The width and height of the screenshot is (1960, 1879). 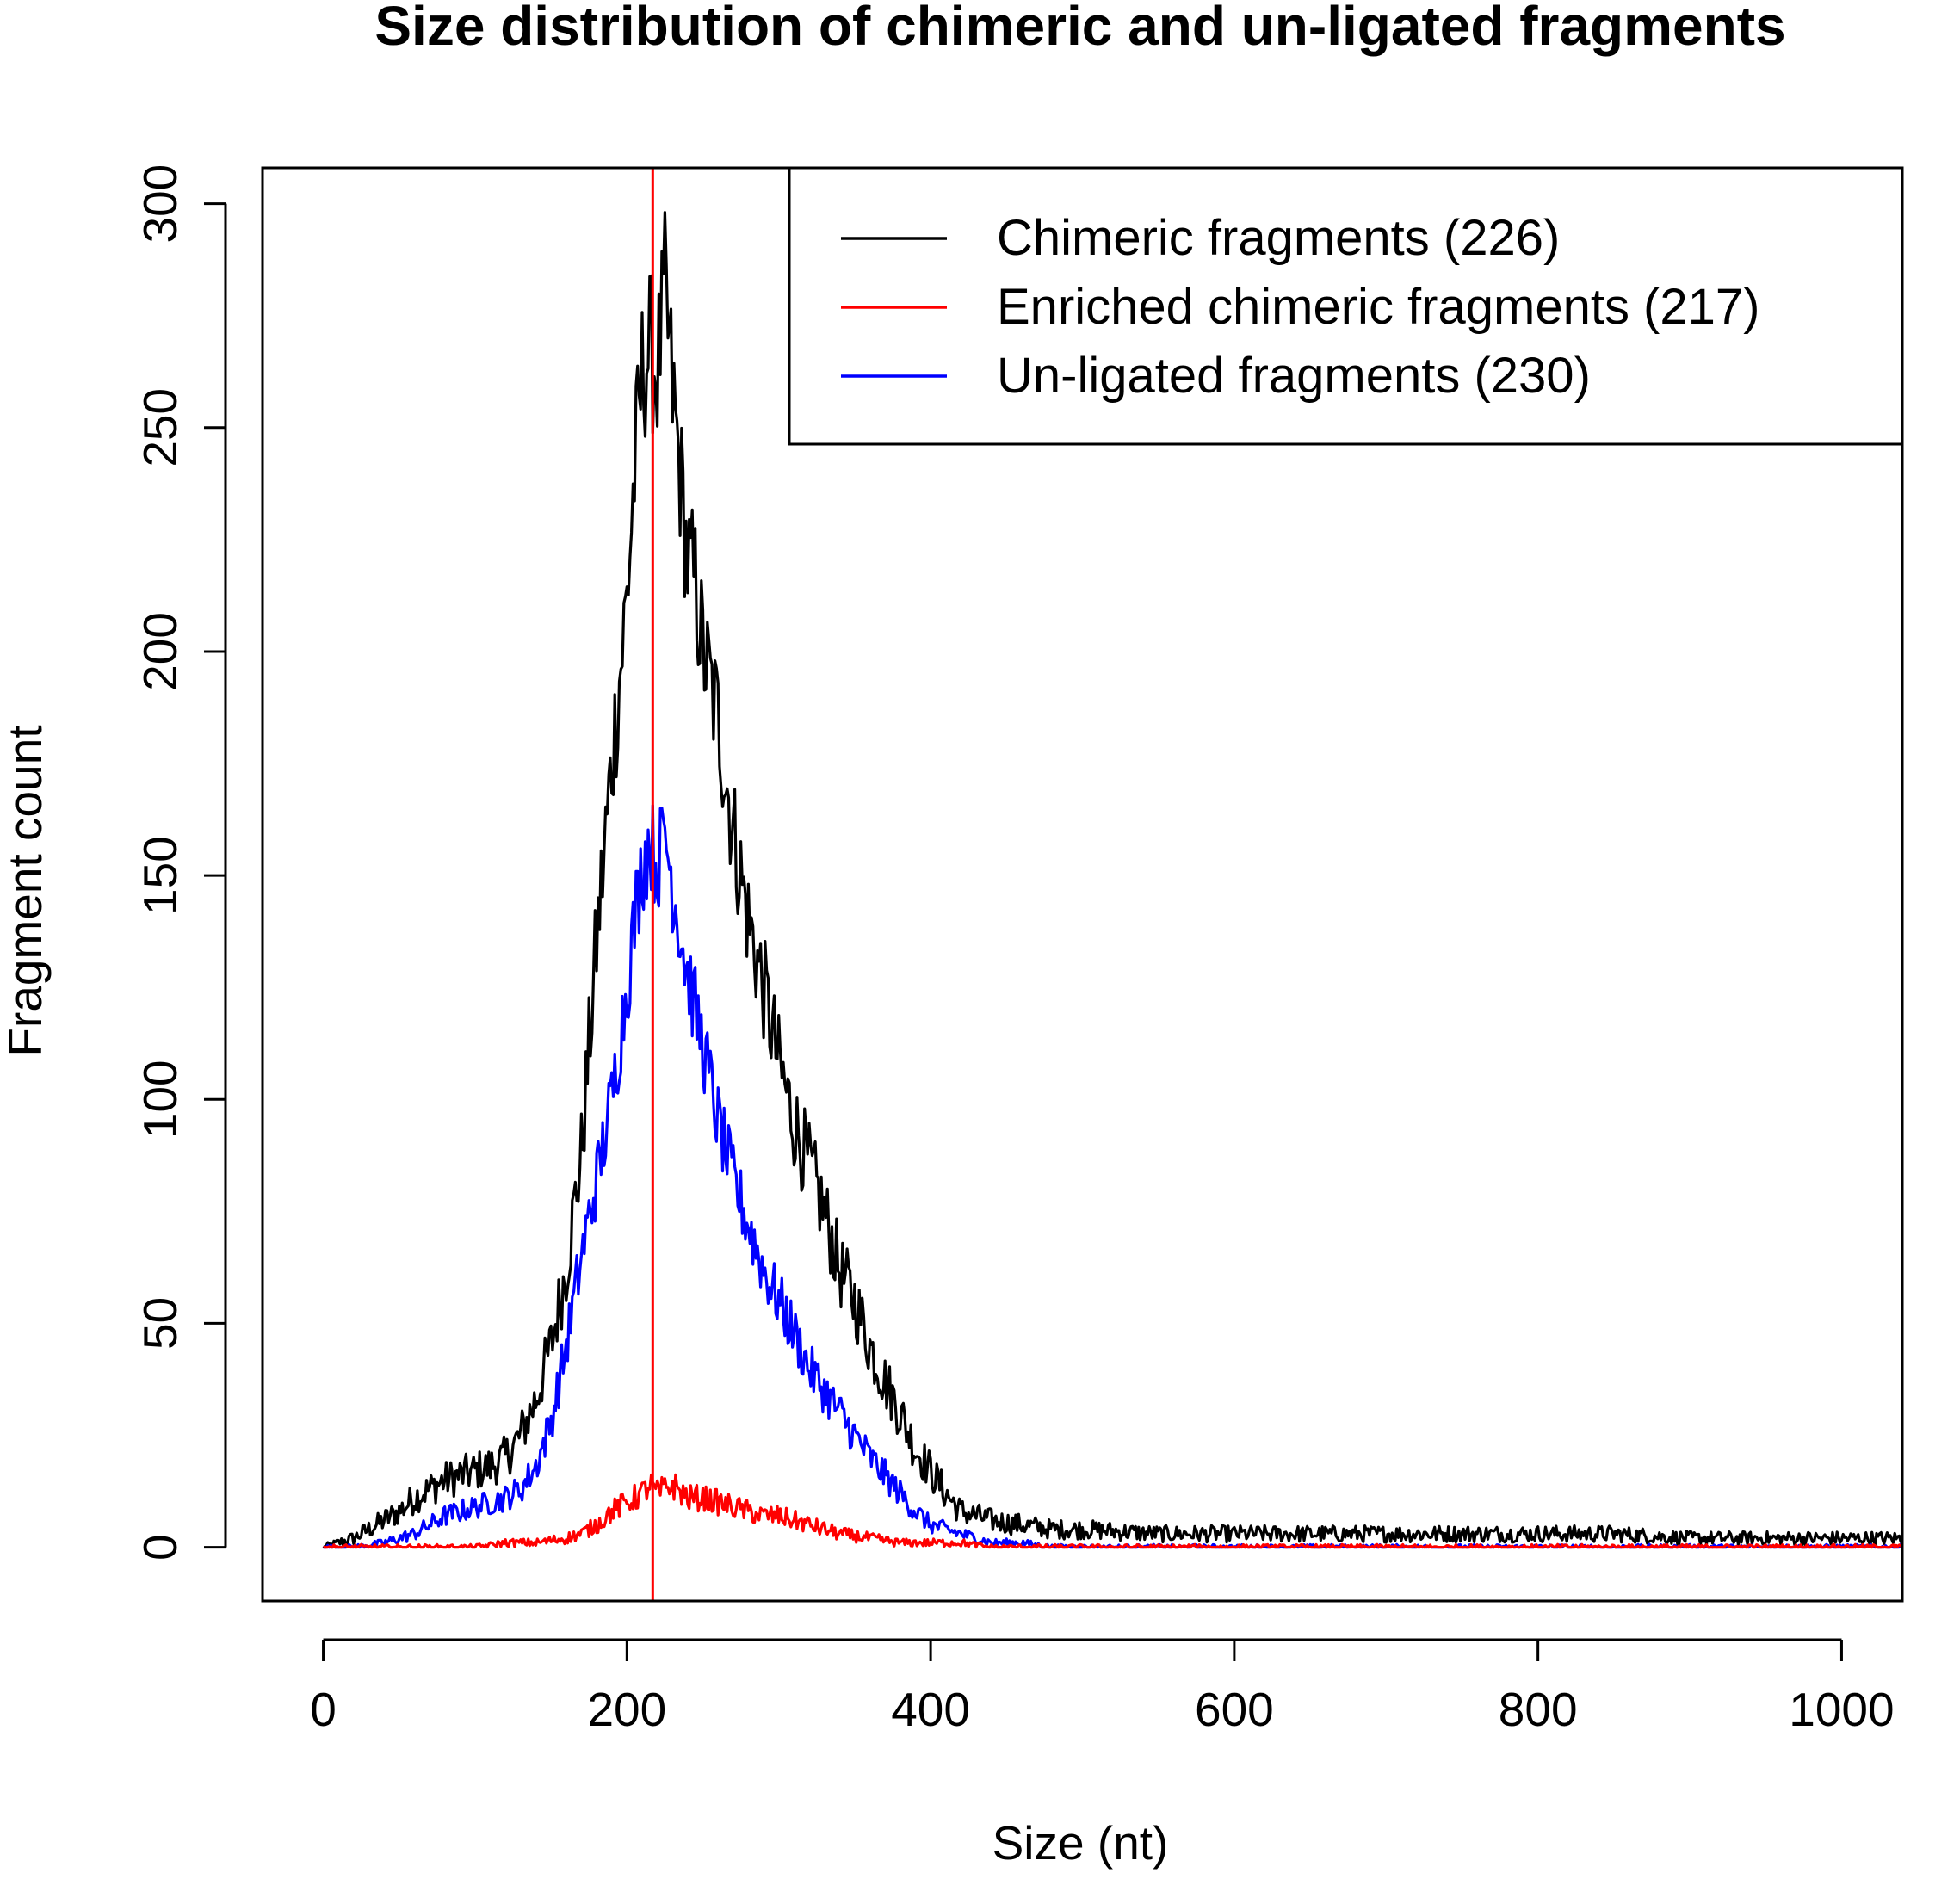 What do you see at coordinates (160, 427) in the screenshot?
I see `y-tick-label: 250` at bounding box center [160, 427].